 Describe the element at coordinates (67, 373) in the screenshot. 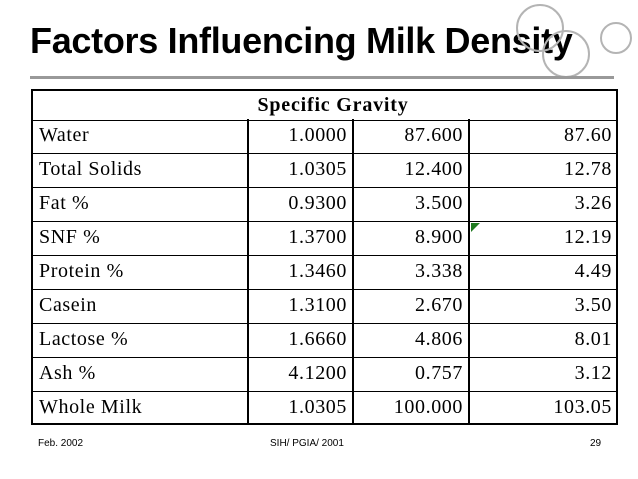

I see `component-name: Ash %` at that location.